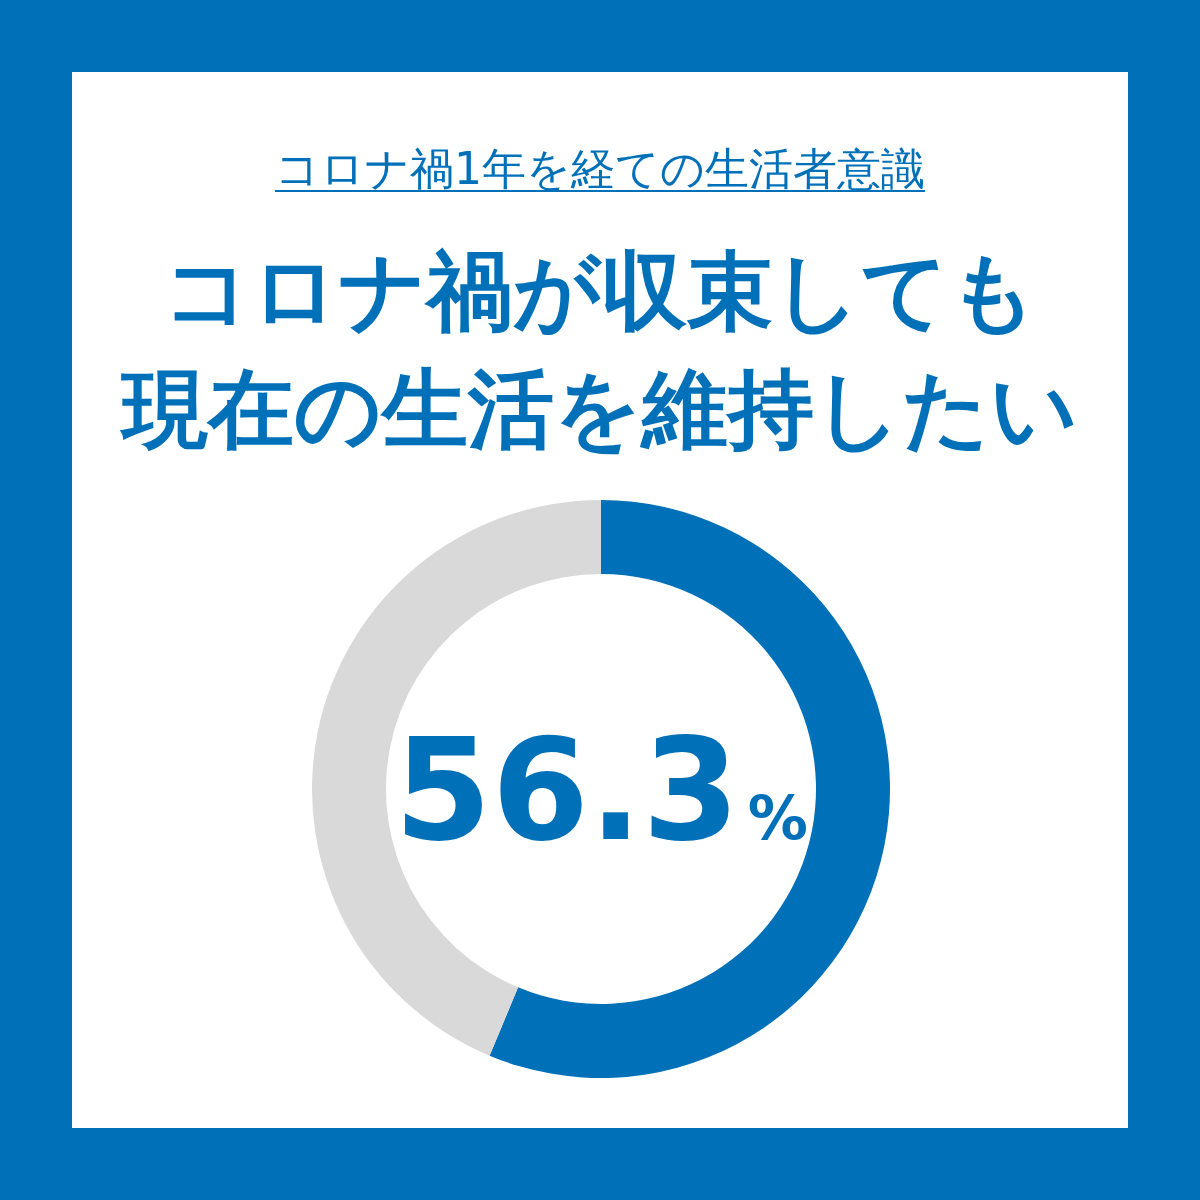  What do you see at coordinates (601, 790) in the screenshot?
I see `data-label: 56.3%` at bounding box center [601, 790].